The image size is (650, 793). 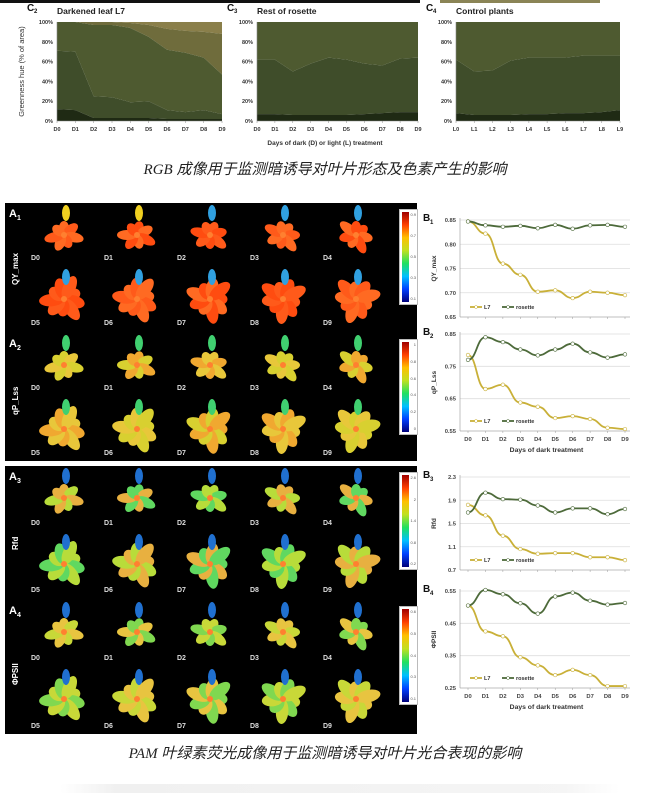 I want to click on day-label: D4, so click(x=327, y=658).